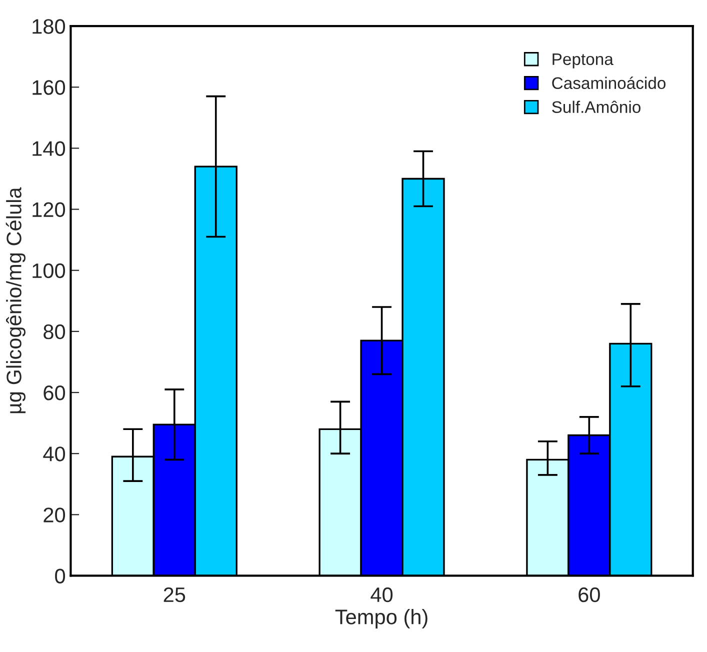 The height and width of the screenshot is (652, 707). What do you see at coordinates (583, 60) in the screenshot?
I see `legend-label: Peptona` at bounding box center [583, 60].